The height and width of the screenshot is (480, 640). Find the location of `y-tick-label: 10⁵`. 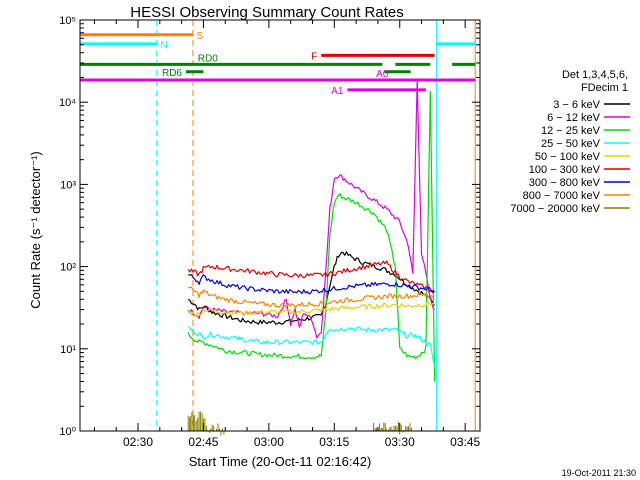

y-tick-label: 10⁵ is located at coordinates (67, 21).